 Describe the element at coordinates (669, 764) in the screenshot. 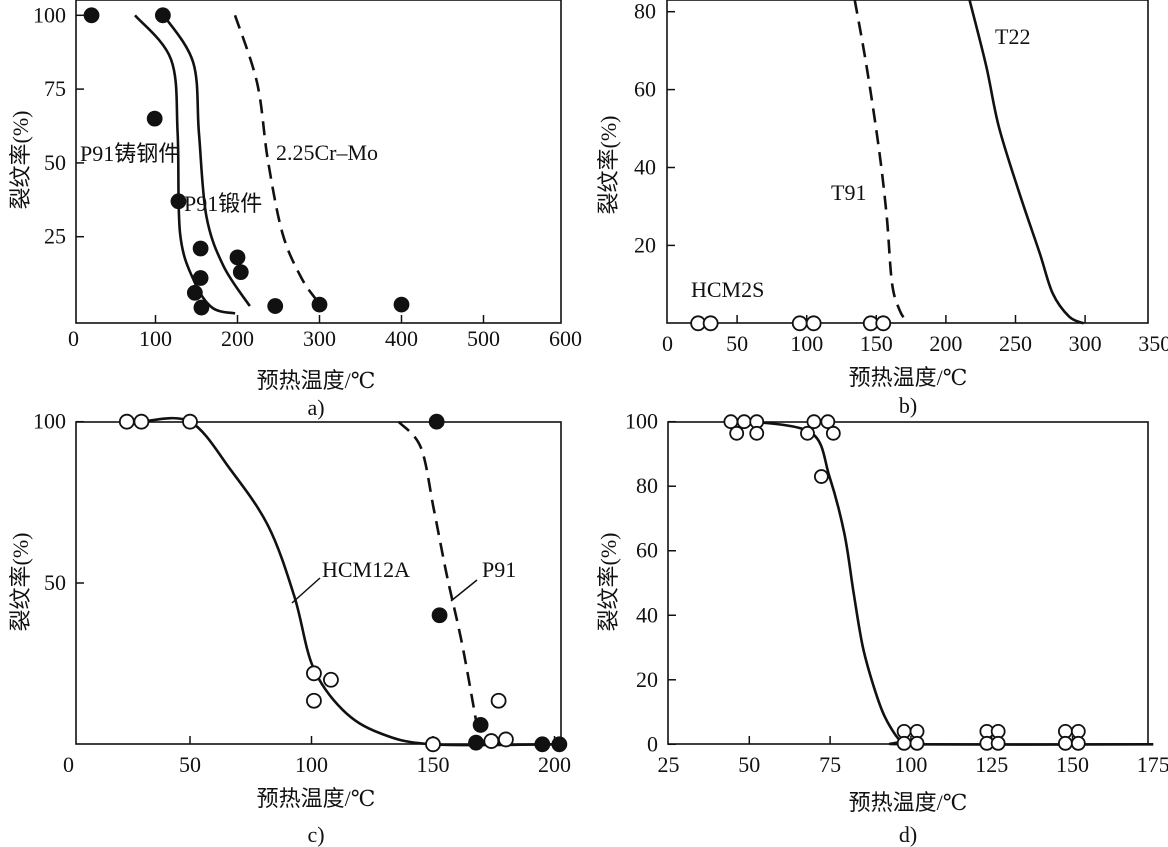

I see `x-tick-label: 25` at that location.